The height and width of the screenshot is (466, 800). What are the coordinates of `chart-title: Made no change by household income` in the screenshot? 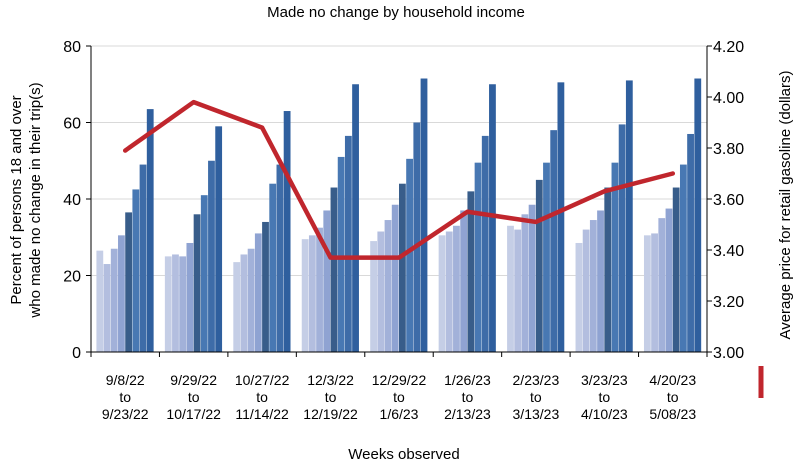 It's located at (396, 12).